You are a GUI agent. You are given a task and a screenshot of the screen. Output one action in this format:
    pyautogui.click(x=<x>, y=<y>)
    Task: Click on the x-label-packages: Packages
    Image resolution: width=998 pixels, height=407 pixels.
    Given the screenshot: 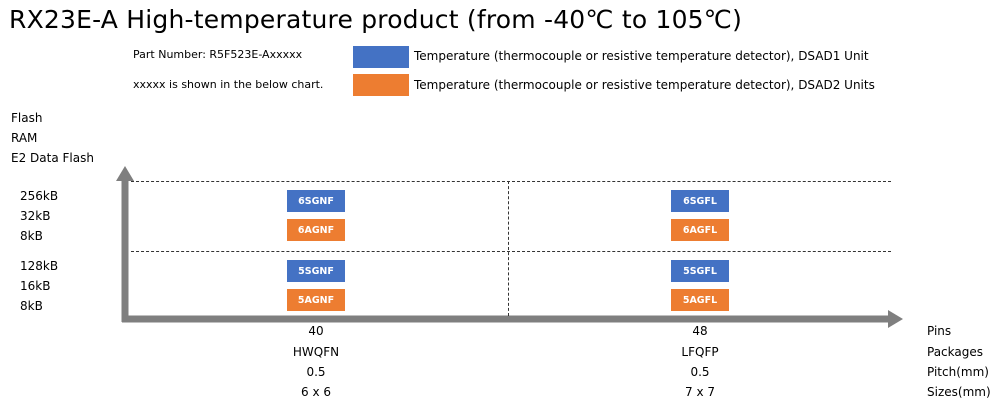 What is the action you would take?
    pyautogui.click(x=955, y=352)
    